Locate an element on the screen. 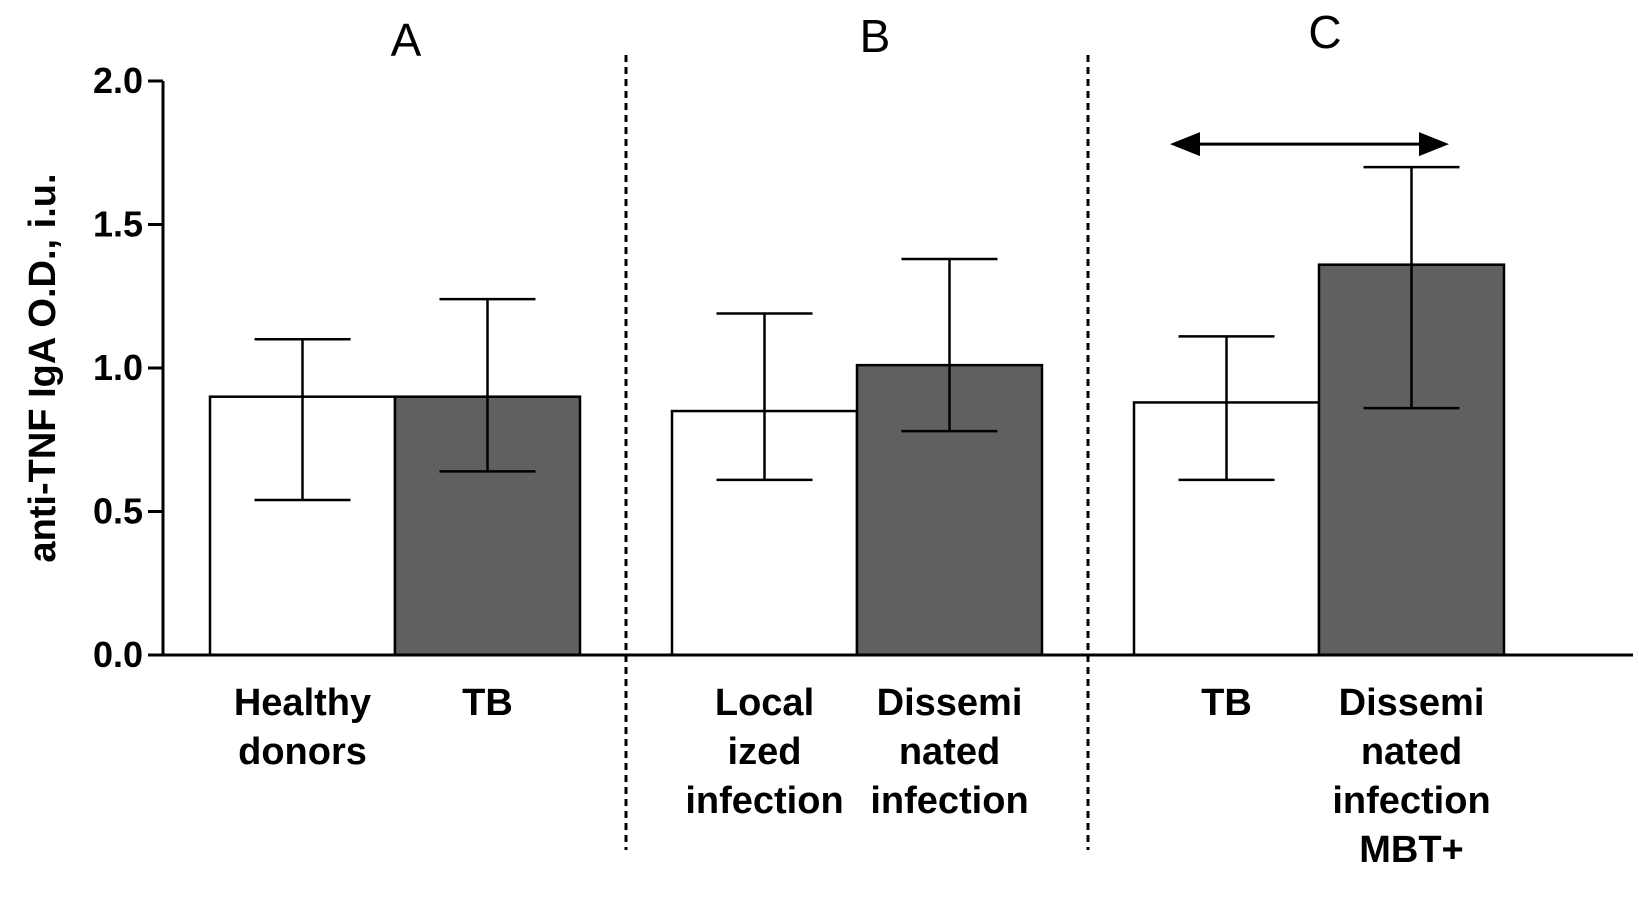 The image size is (1639, 920). category-label-line: donors is located at coordinates (302, 752).